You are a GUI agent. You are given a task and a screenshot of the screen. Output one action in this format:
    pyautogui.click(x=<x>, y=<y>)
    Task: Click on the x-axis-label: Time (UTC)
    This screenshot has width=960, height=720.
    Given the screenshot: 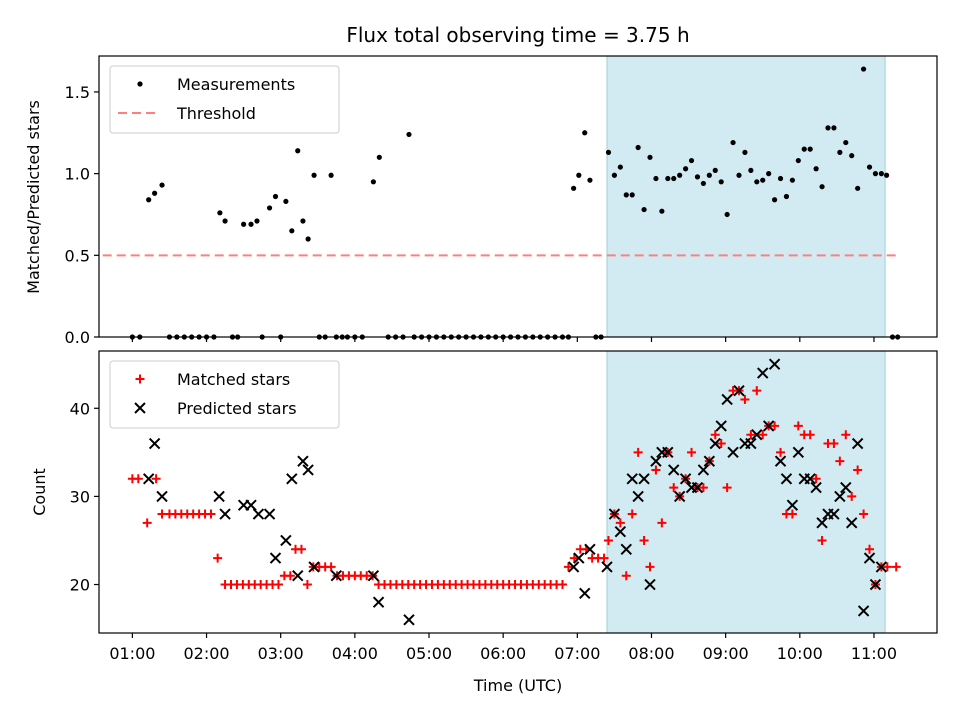 What is the action you would take?
    pyautogui.click(x=517, y=685)
    